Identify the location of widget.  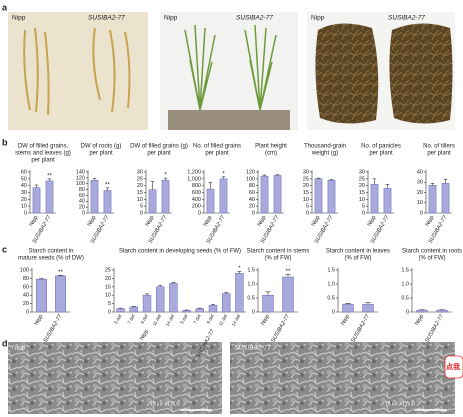
(453, 367).